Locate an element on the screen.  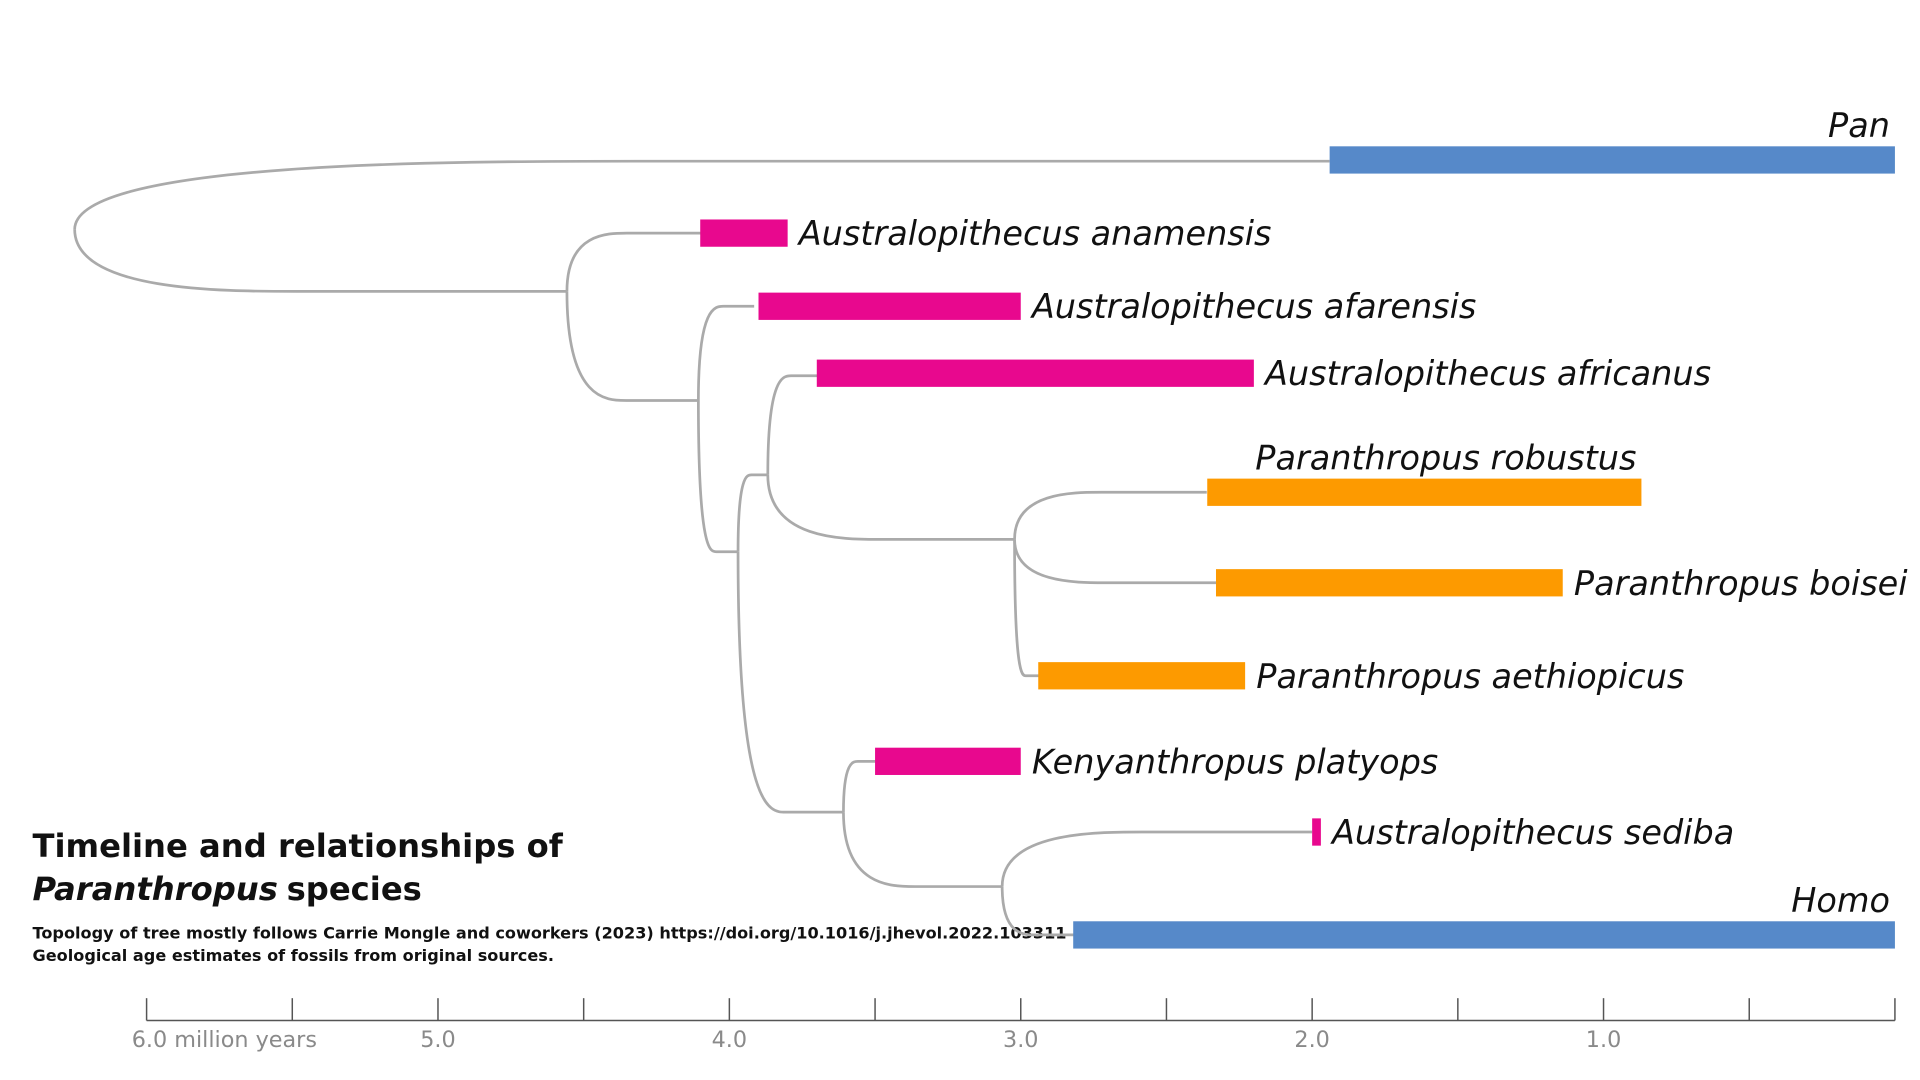
chart-title: Timeline and relationships of is located at coordinates (298, 846).